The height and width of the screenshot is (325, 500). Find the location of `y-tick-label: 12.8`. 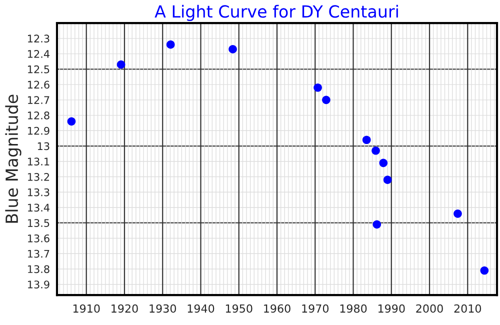

y-tick-label: 12.8 is located at coordinates (39, 116).